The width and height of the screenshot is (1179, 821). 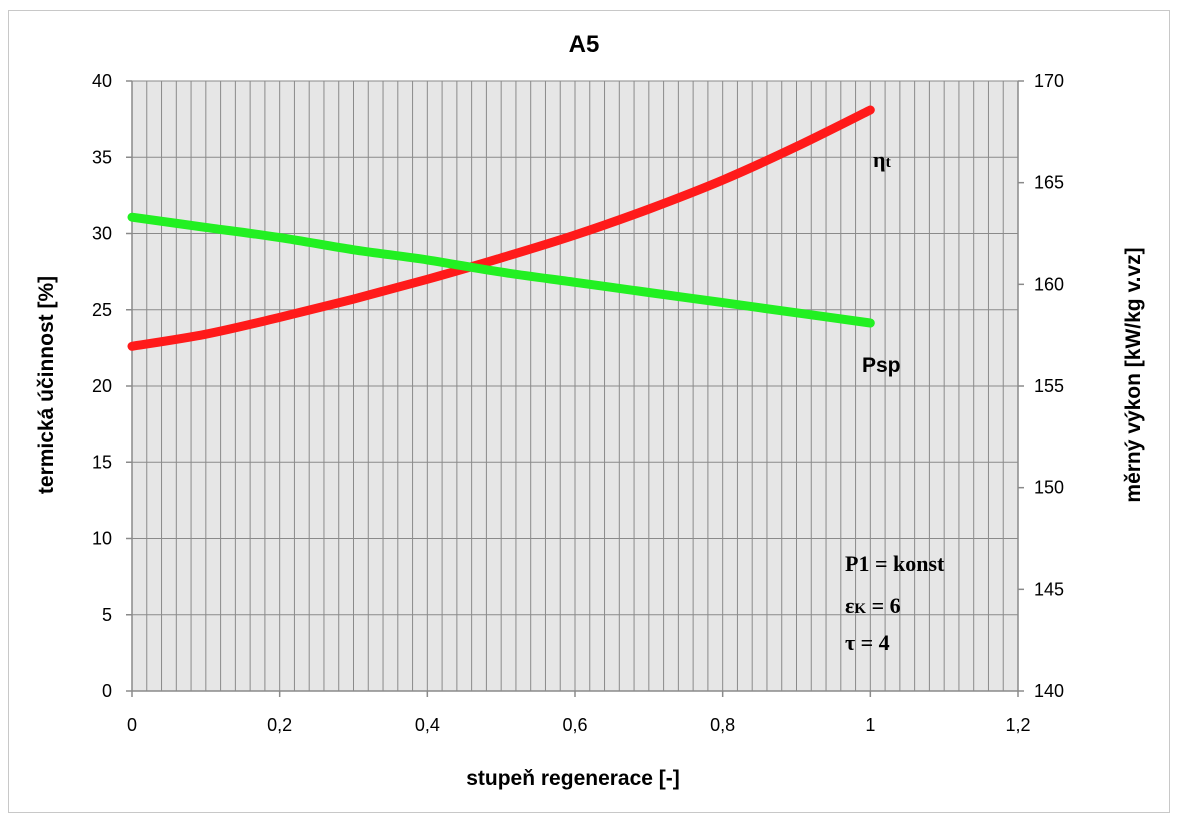 What do you see at coordinates (107, 691) in the screenshot?
I see `y-tick-label: 0` at bounding box center [107, 691].